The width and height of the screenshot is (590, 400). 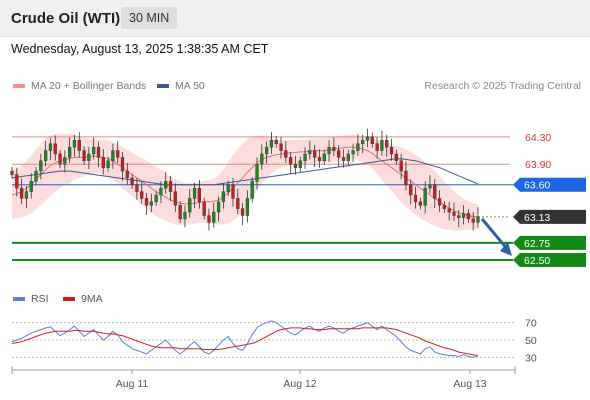 What do you see at coordinates (531, 324) in the screenshot?
I see `rsi-tick-label: 70` at bounding box center [531, 324].